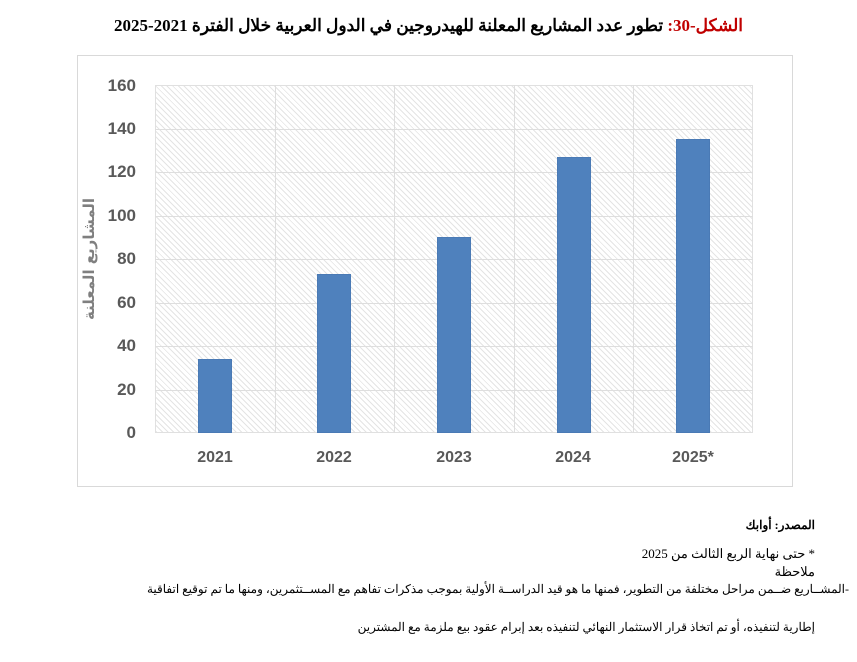  Describe the element at coordinates (705, 25) in the screenshot. I see `figure-number: الشكل-30:` at that location.